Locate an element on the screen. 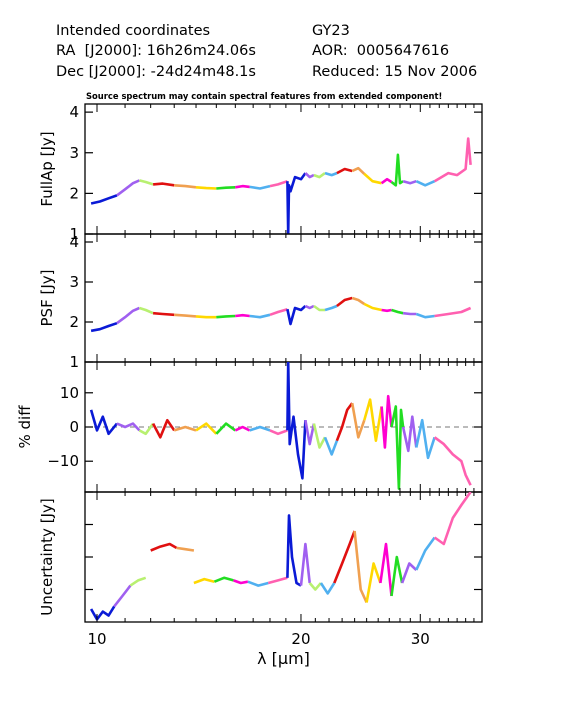  diff-ylabel: % diff is located at coordinates (25, 427).